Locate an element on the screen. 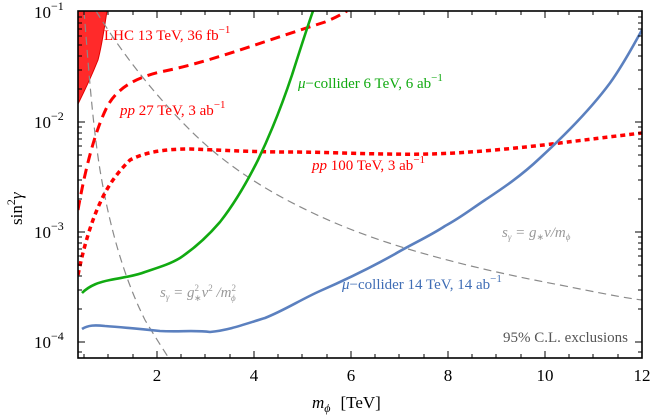 The height and width of the screenshot is (415, 654). y-tick-label: 10⁻³ is located at coordinates (49, 230).